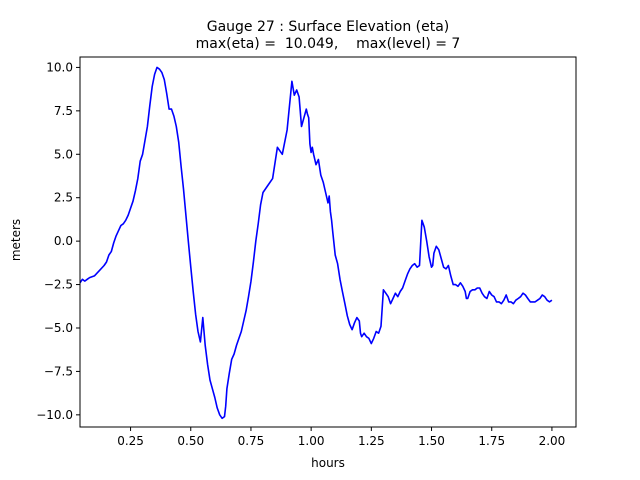 This screenshot has width=640, height=480. I want to click on x-tick-label: 0.50, so click(190, 441).